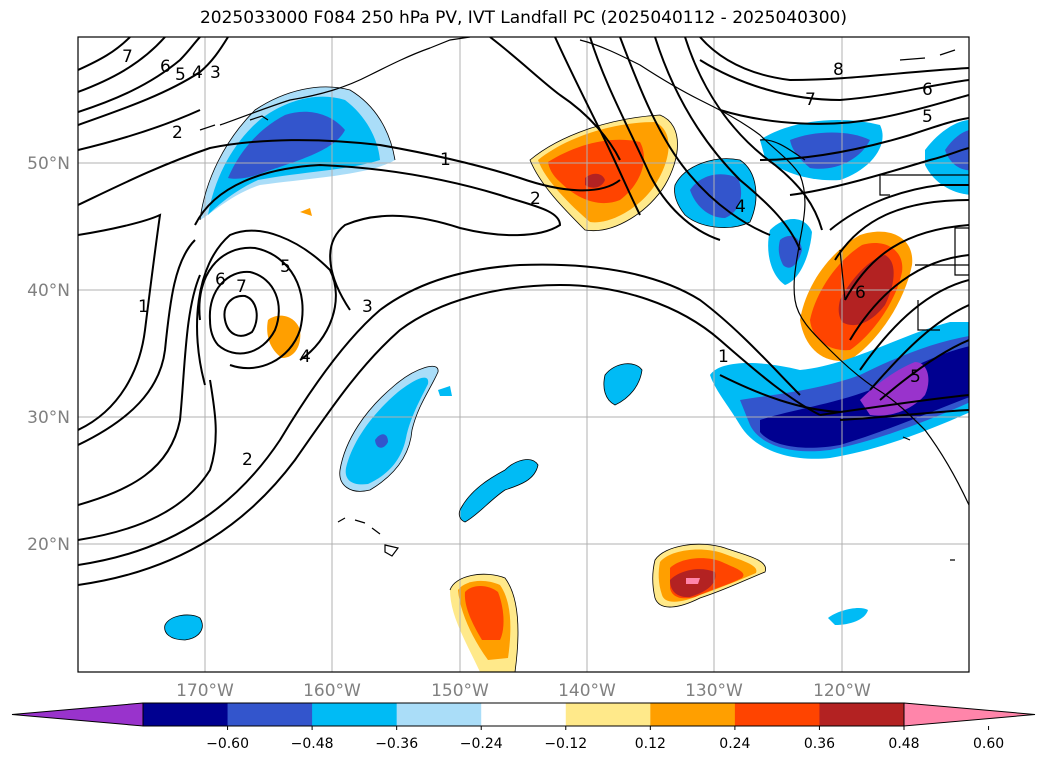 The image size is (1047, 765). I want to click on colorbar-tick-label: 0.36, so click(819, 744).